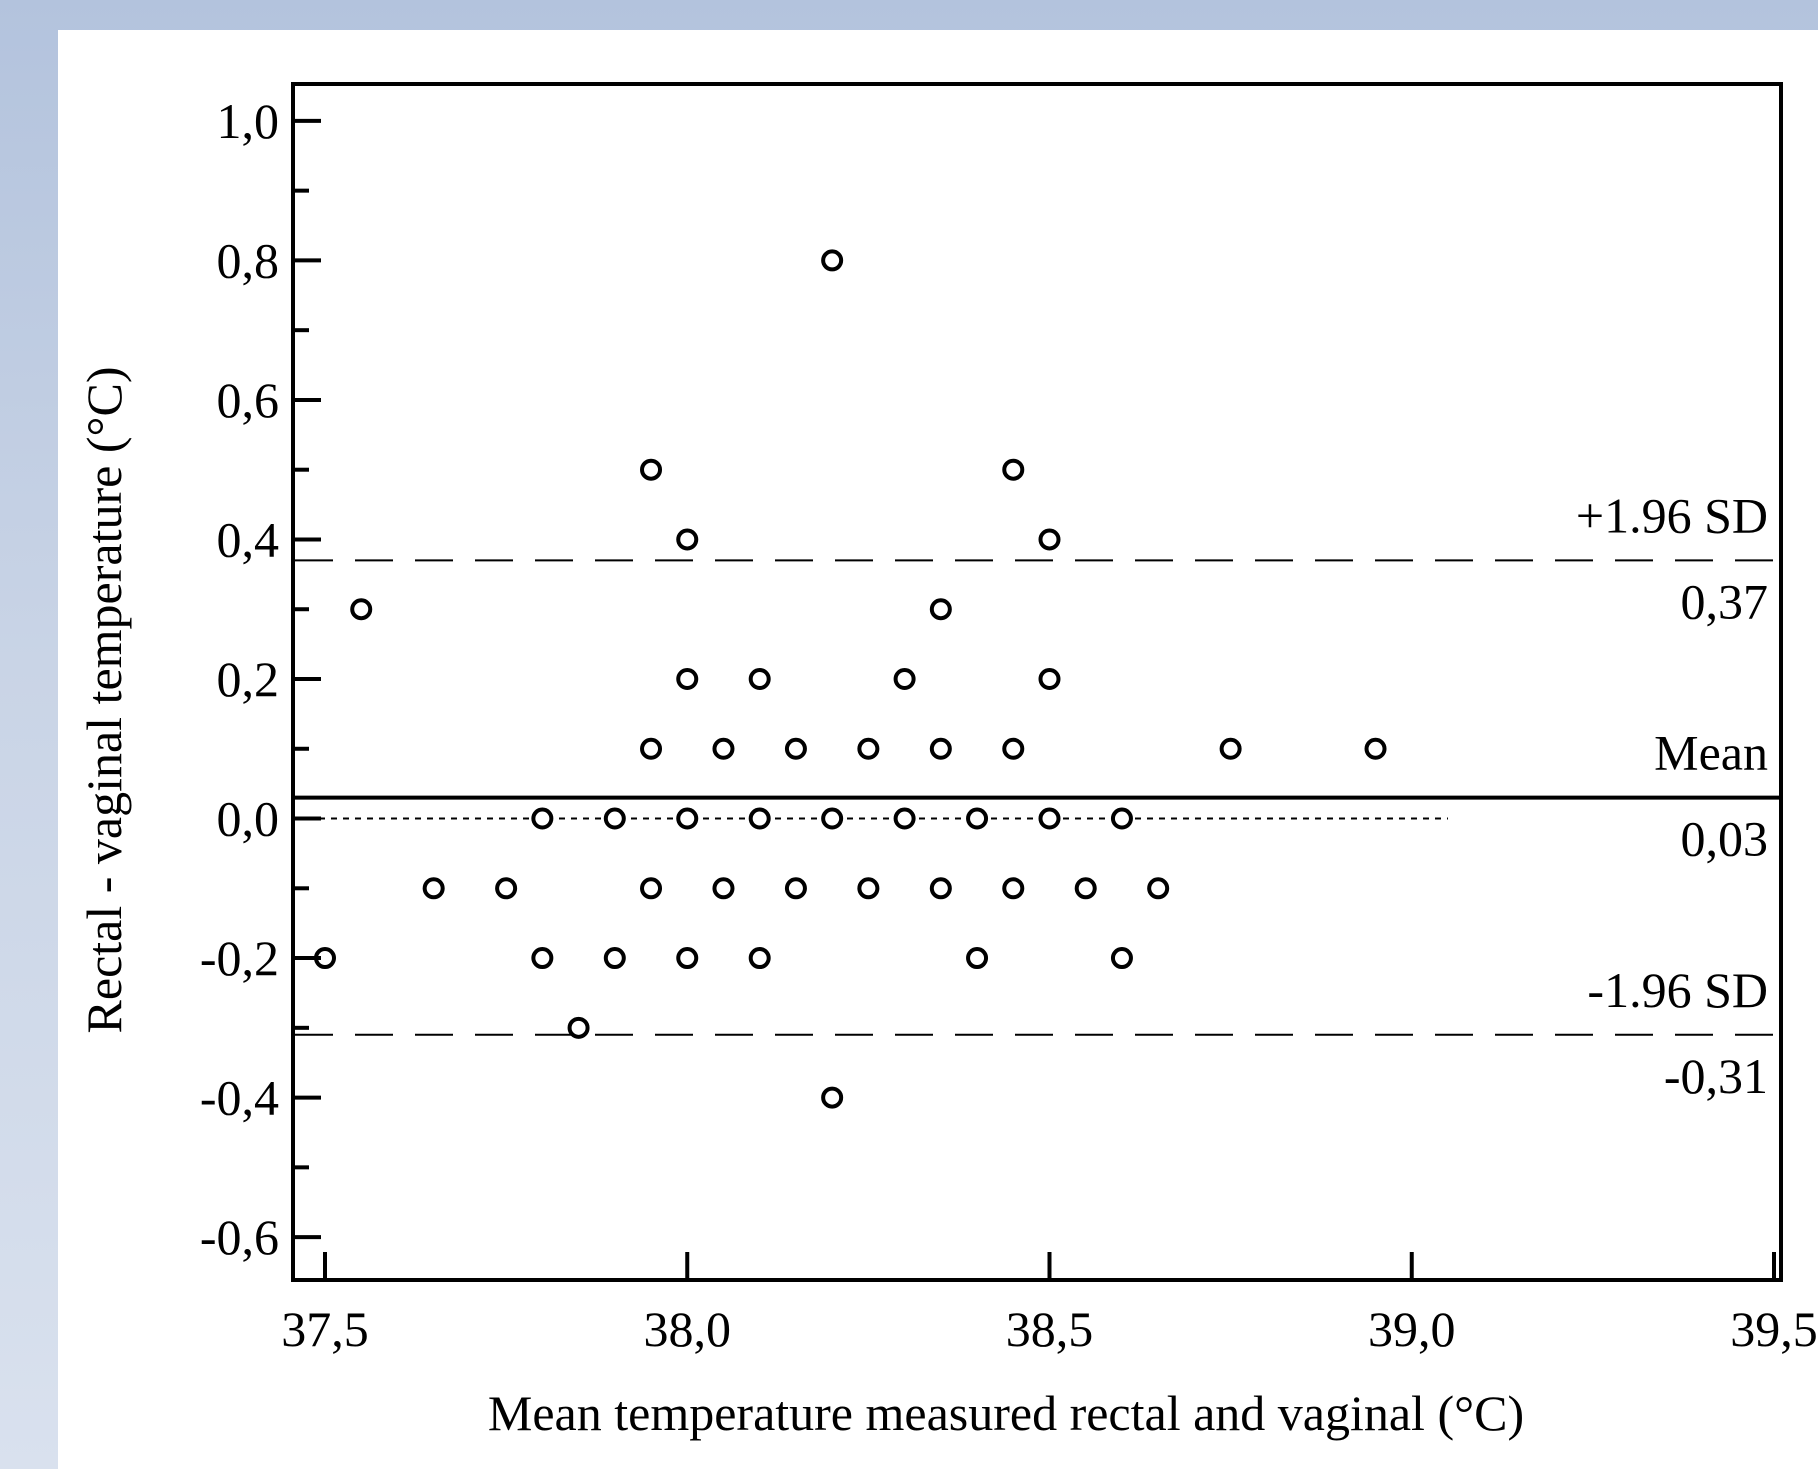 Image resolution: width=1818 pixels, height=1469 pixels. What do you see at coordinates (1725, 601) in the screenshot?
I see `reference-line-value: 0,37` at bounding box center [1725, 601].